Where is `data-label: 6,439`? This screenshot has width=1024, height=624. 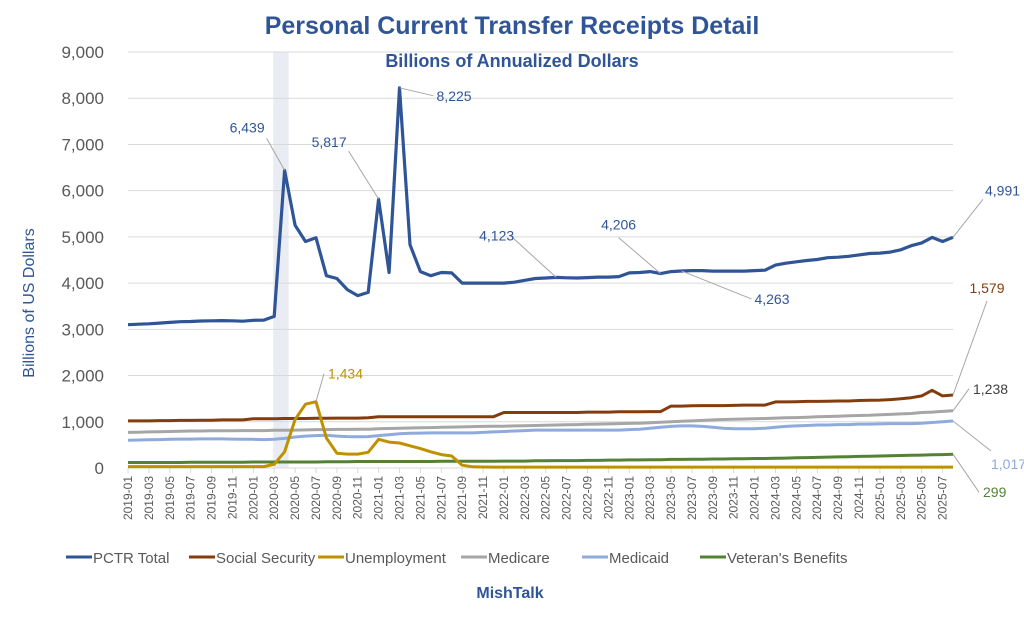
data-label: 6,439 is located at coordinates (247, 127).